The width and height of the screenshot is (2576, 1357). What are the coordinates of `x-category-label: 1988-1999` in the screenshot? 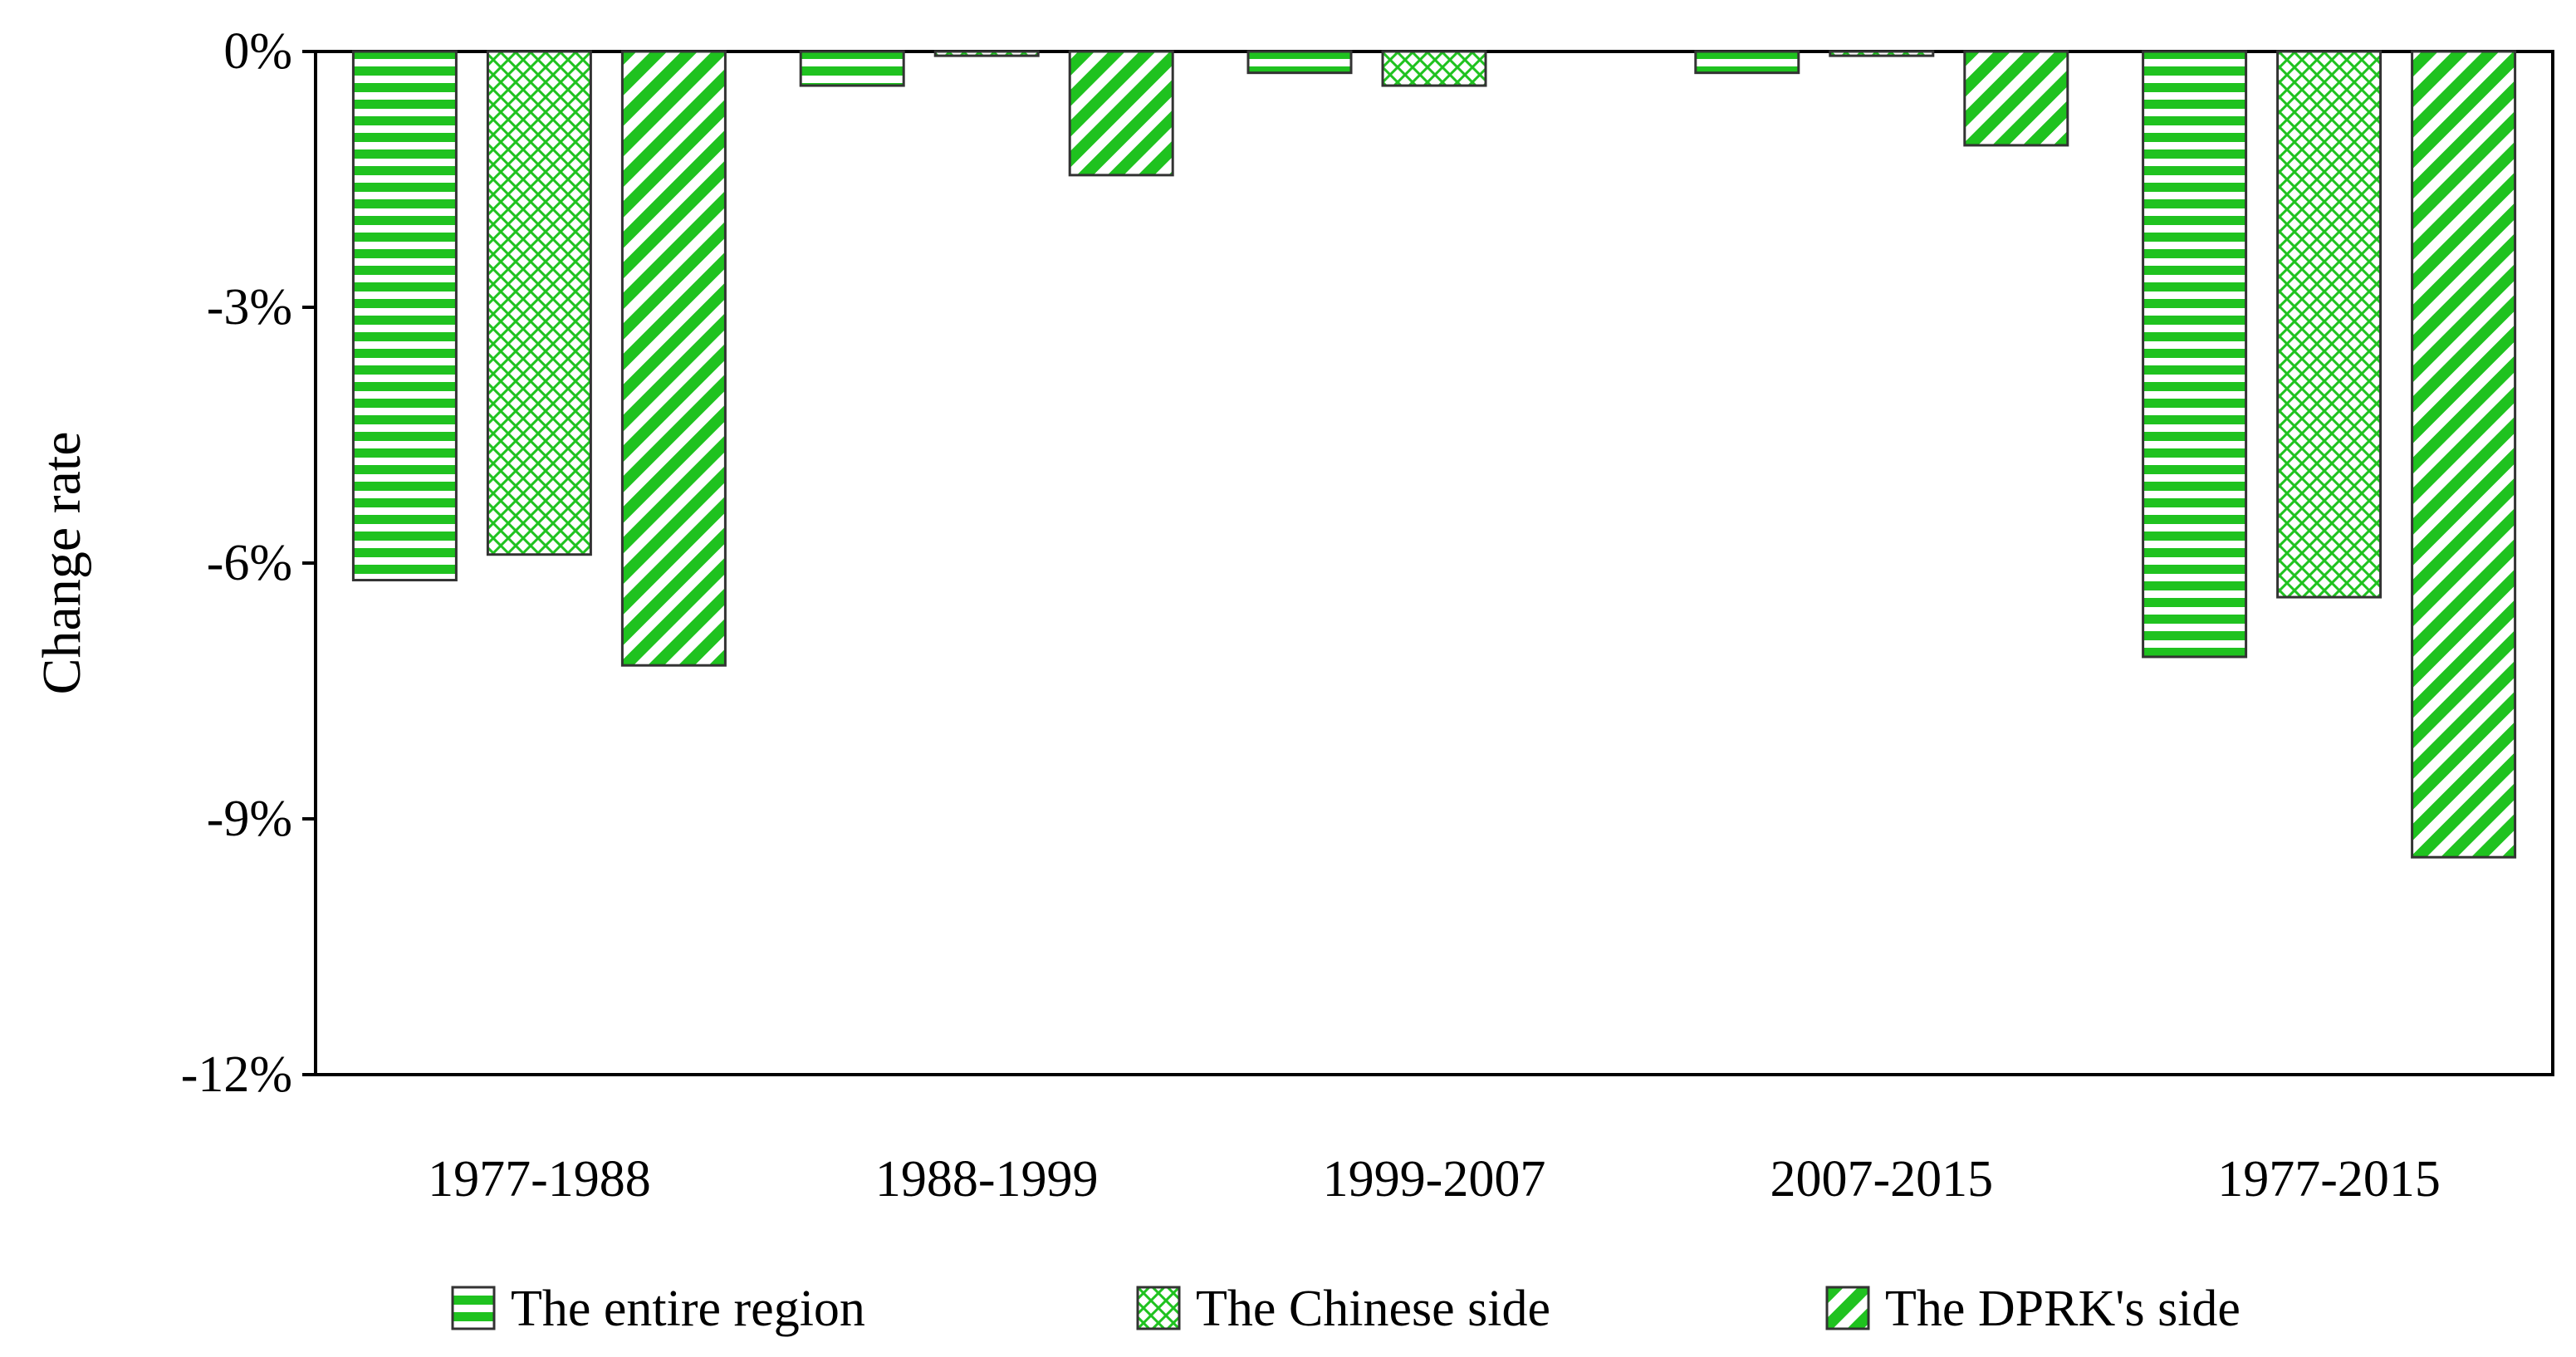 It's located at (987, 1179).